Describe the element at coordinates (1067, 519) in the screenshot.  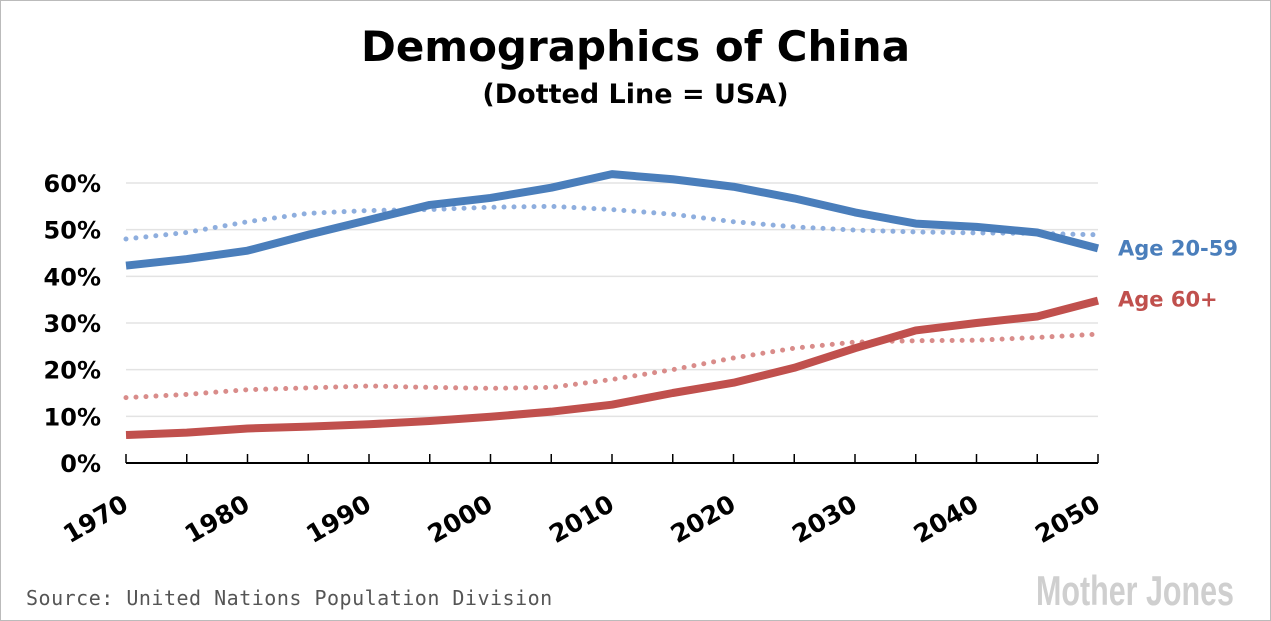
I see `x-tick-label: 2050` at that location.